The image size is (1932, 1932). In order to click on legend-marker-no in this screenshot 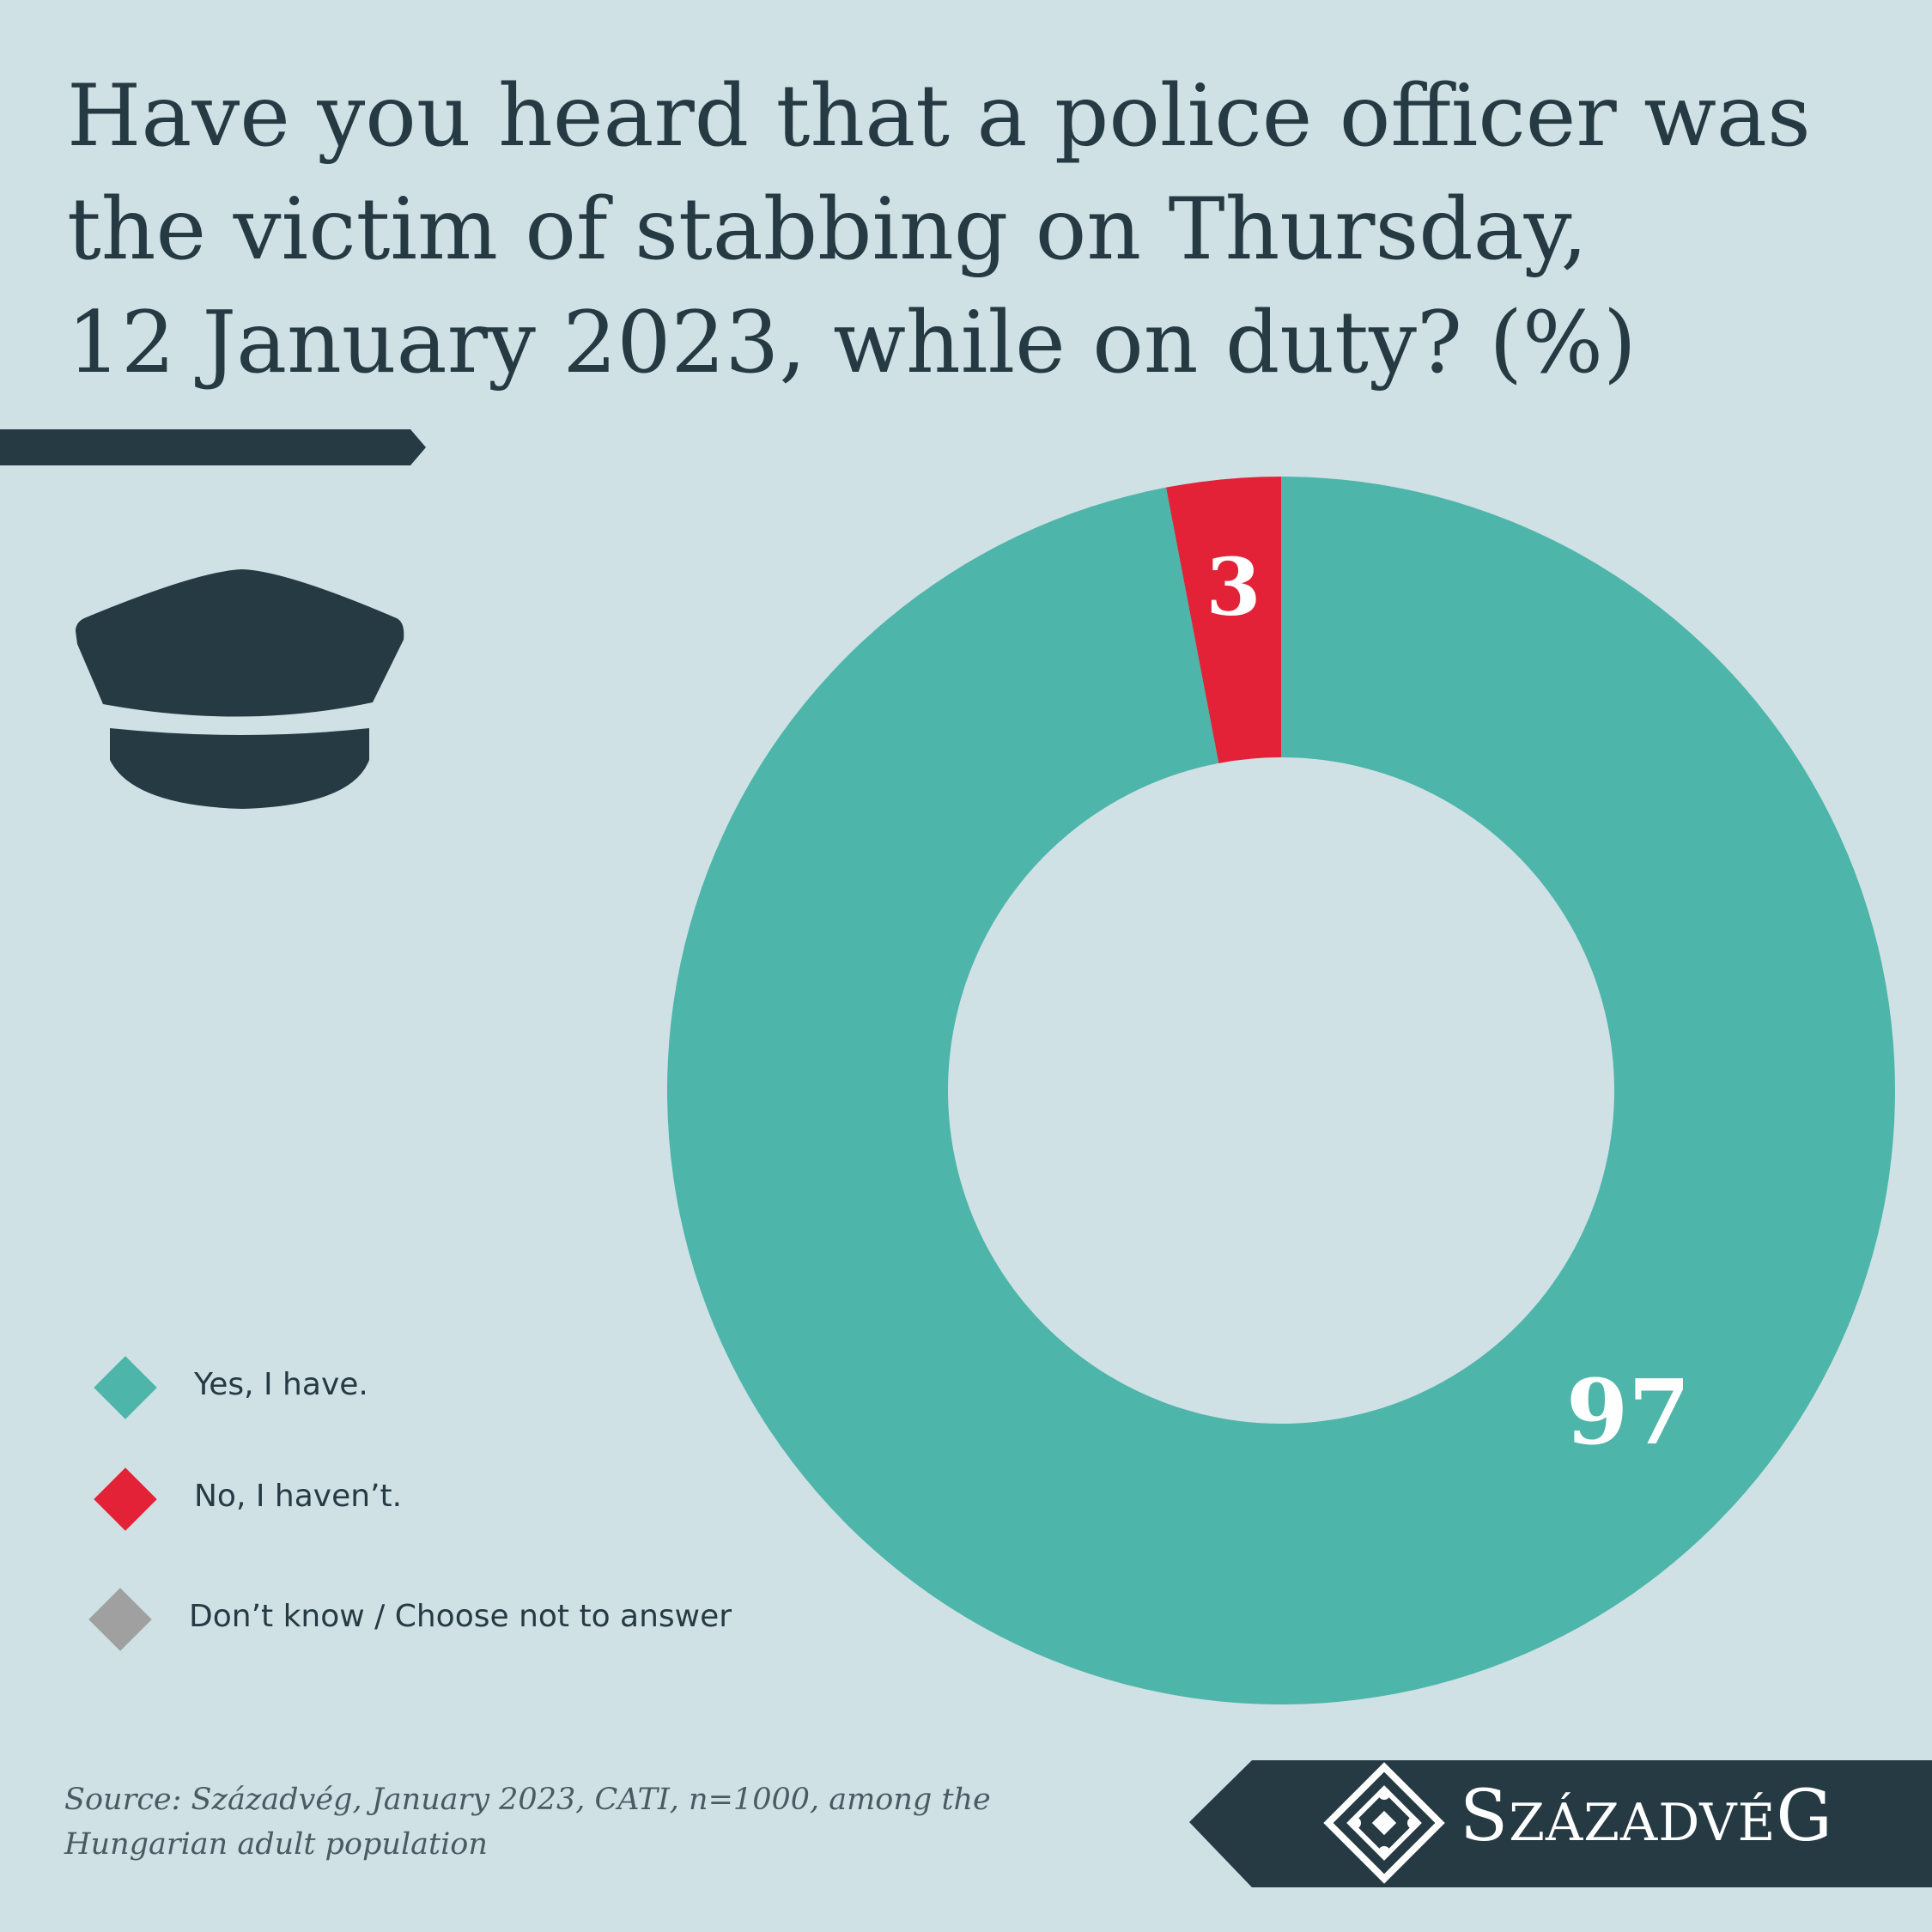, I will do `click(126, 1499)`.